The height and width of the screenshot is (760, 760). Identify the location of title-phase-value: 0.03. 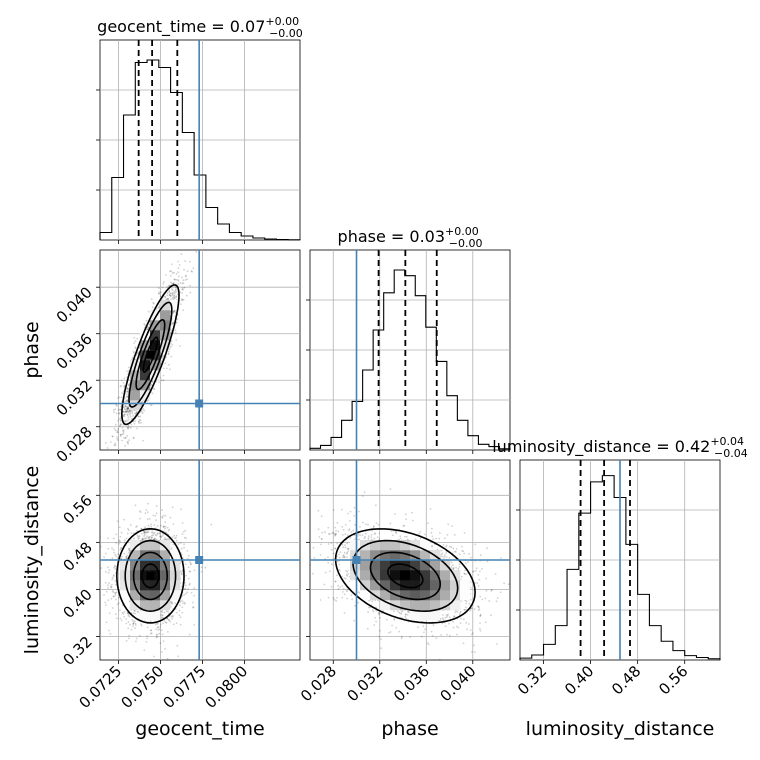
(427, 236).